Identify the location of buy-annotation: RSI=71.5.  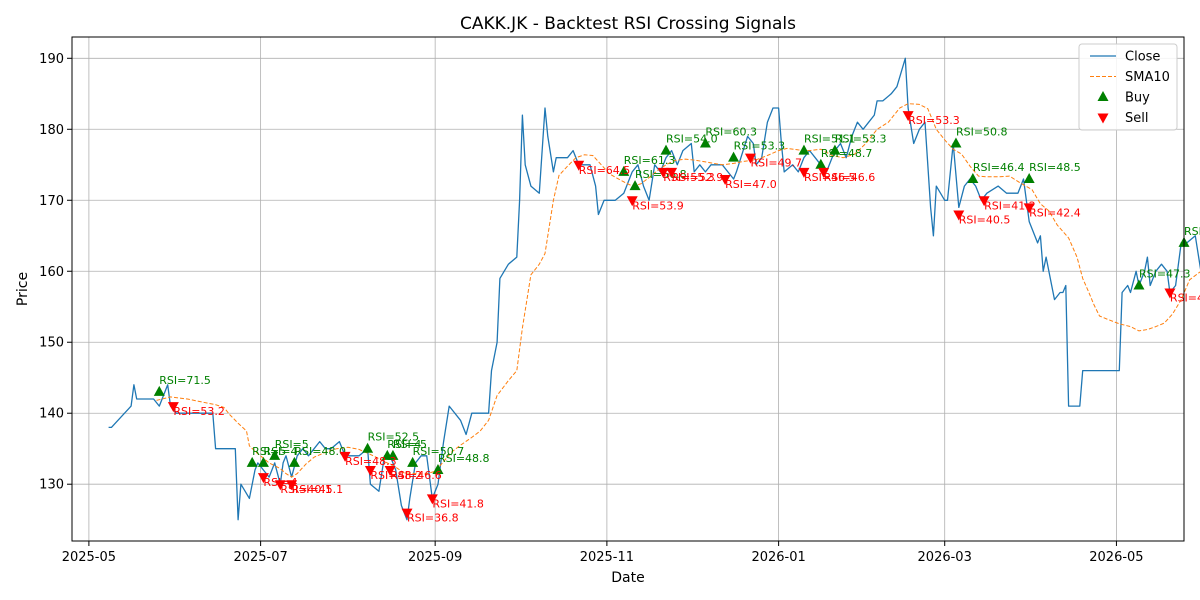
(185, 380).